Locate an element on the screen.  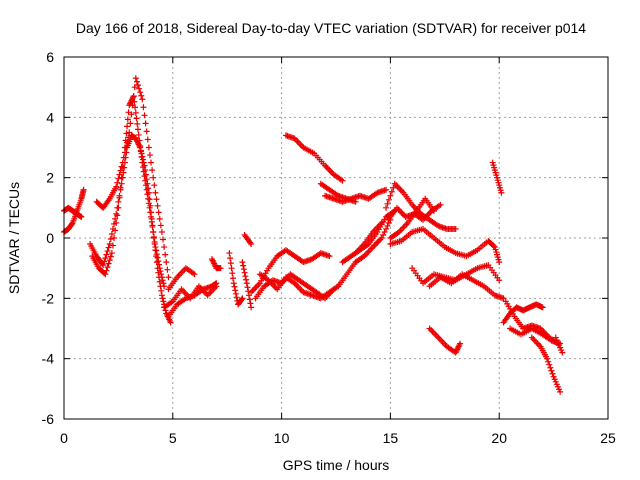
x-tick-label: 20 is located at coordinates (499, 438).